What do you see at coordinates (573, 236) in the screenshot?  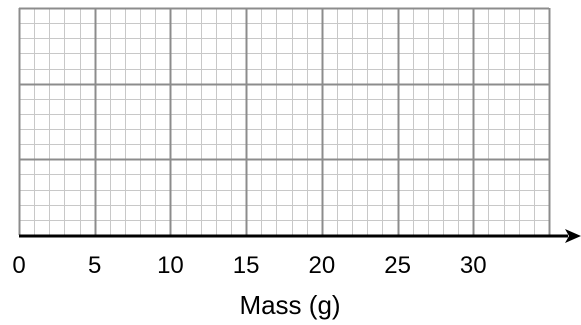 I see `x-axis-arrowhead` at bounding box center [573, 236].